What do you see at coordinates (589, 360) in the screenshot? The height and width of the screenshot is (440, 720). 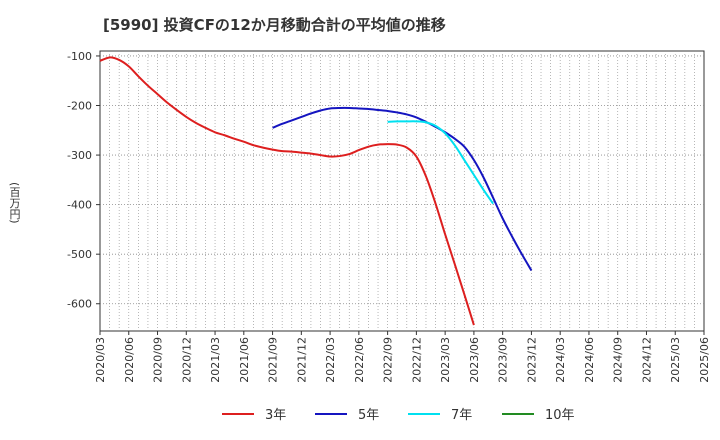 I see `x-tick-label: 2024/06` at bounding box center [589, 360].